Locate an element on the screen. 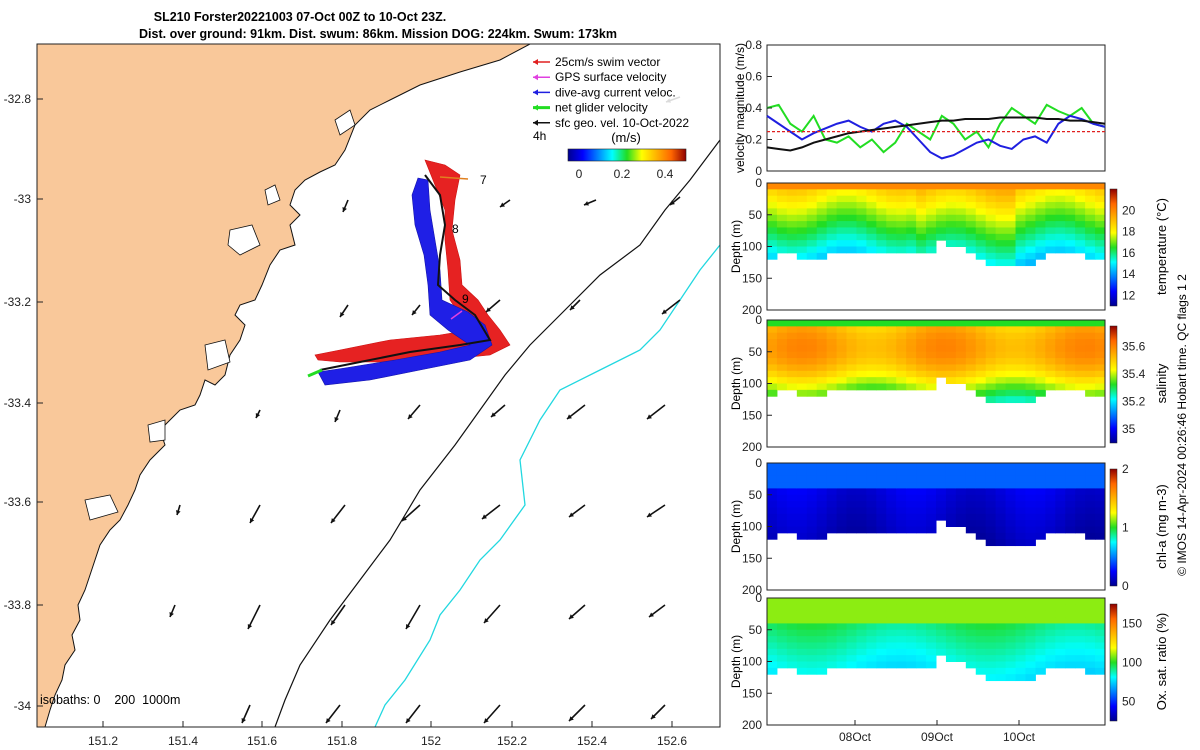 The height and width of the screenshot is (750, 1200). map-xtick-3: 151.8 is located at coordinates (342, 741).